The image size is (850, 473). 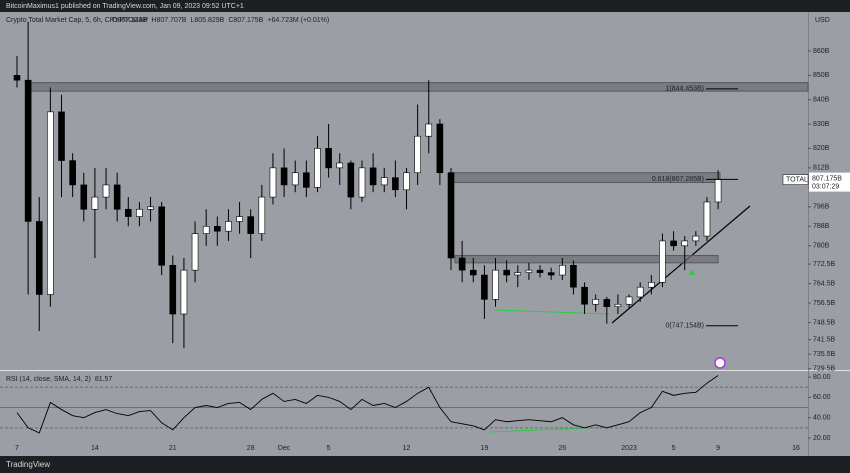 What do you see at coordinates (824, 354) in the screenshot?
I see `y-tick-label: 735.5B` at bounding box center [824, 354].